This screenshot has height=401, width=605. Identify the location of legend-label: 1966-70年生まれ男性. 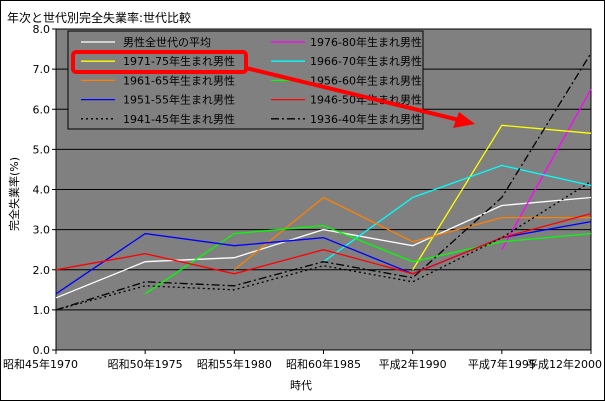
(366, 61).